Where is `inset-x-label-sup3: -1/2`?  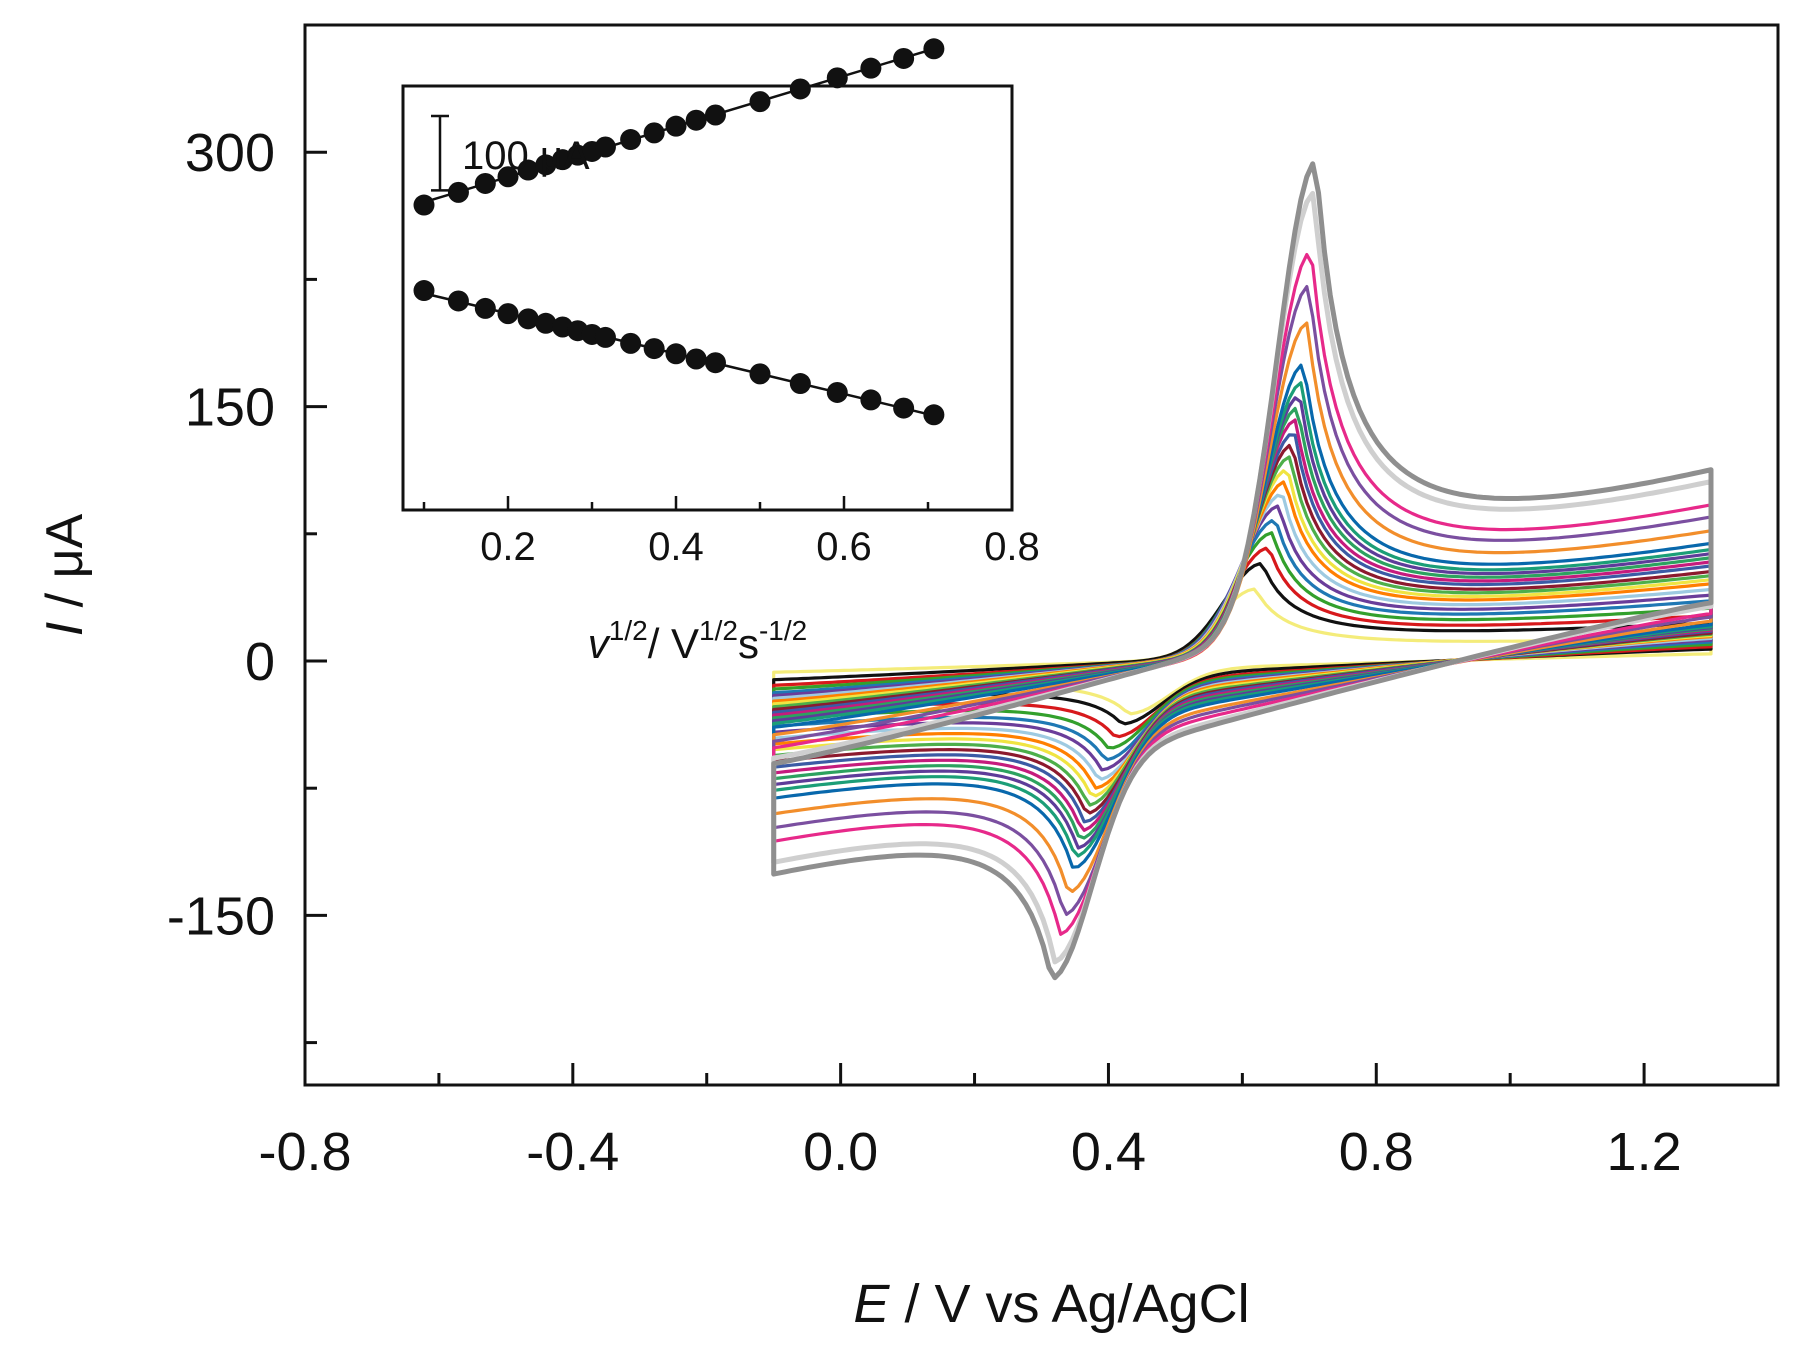
inset-x-label-sup3: -1/2 is located at coordinates (783, 630).